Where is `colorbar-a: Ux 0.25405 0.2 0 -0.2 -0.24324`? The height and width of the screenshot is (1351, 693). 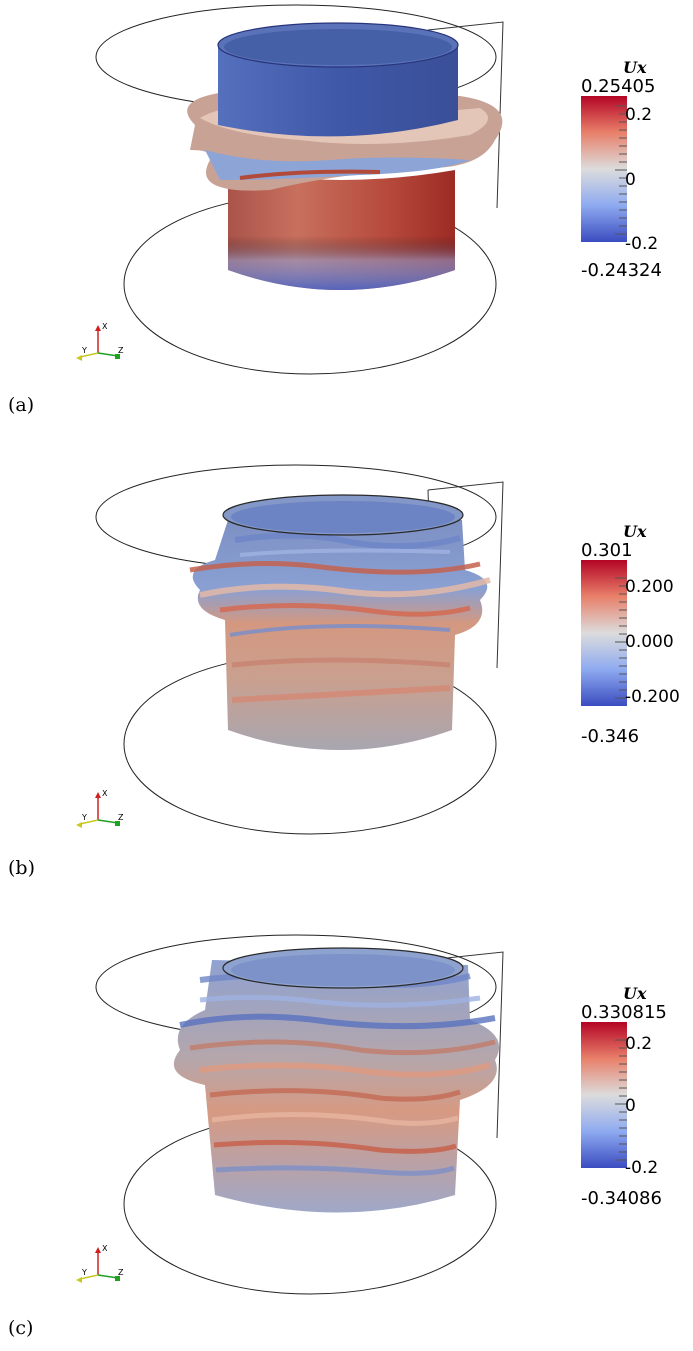 colorbar-a: Ux 0.25405 0.2 0 -0.2 -0.24324 is located at coordinates (636, 173).